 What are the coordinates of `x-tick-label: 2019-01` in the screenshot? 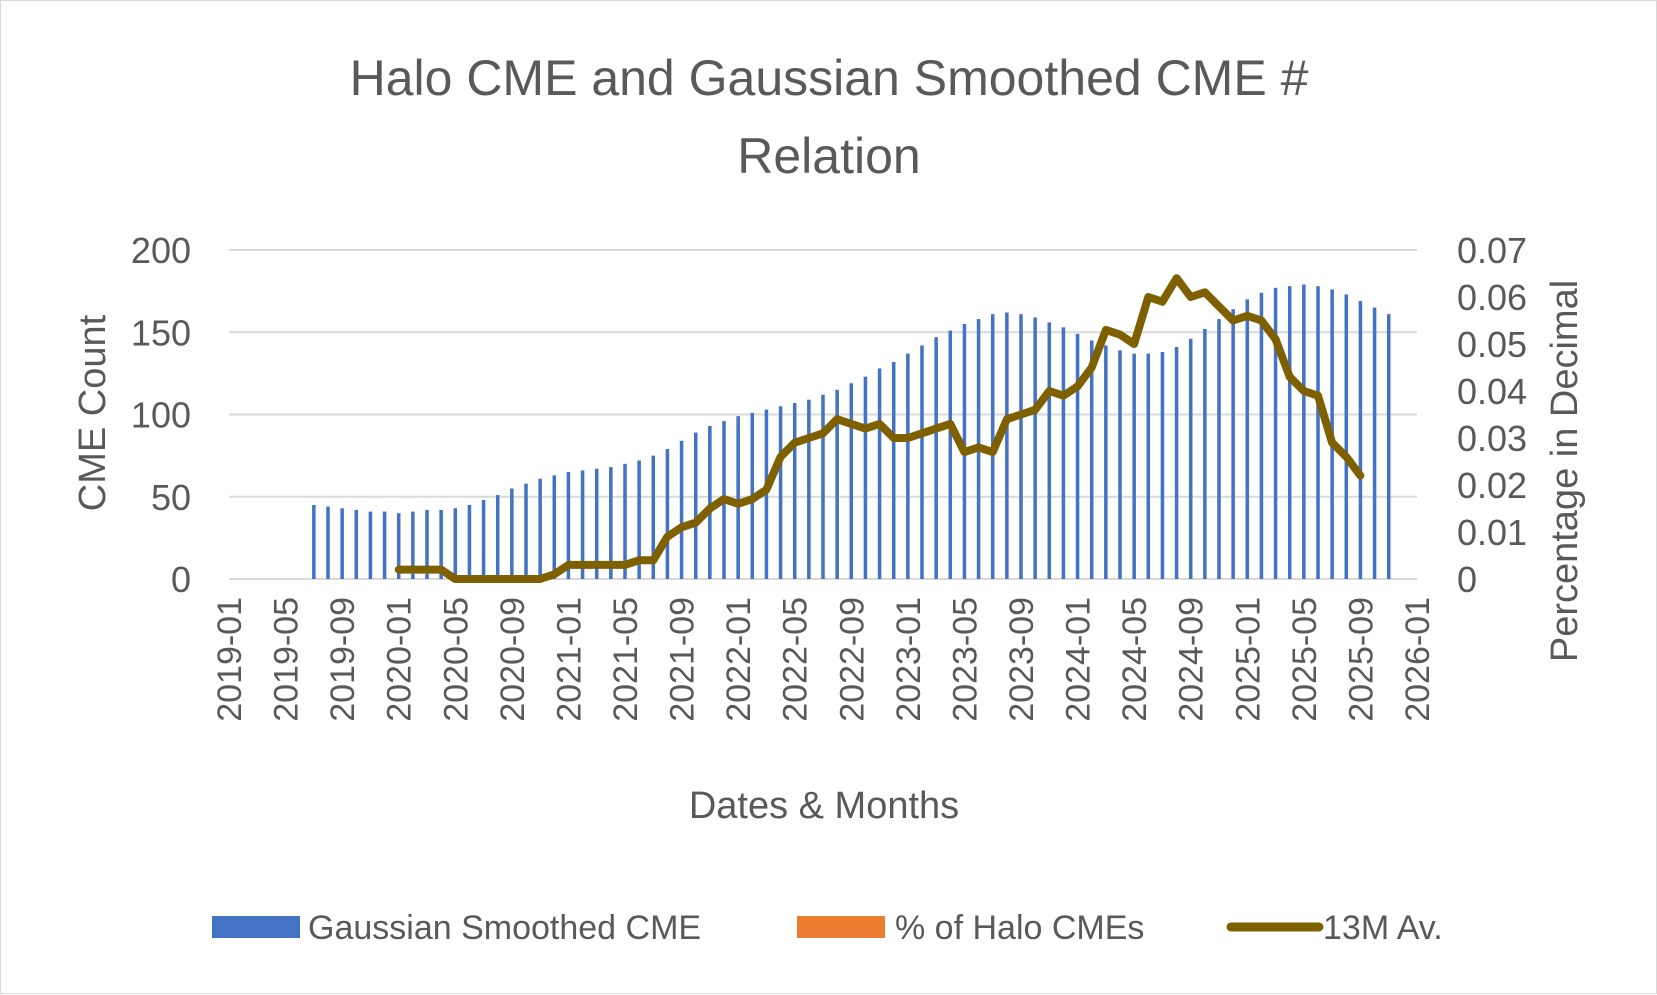 It's located at (230, 659).